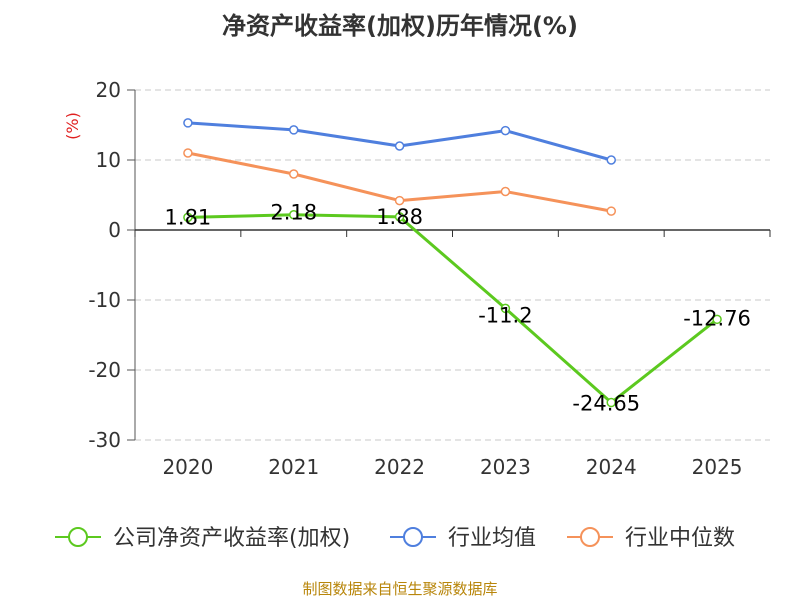 This screenshot has height=600, width=800. Describe the element at coordinates (104, 440) in the screenshot. I see `y-tick-label: -30` at that location.